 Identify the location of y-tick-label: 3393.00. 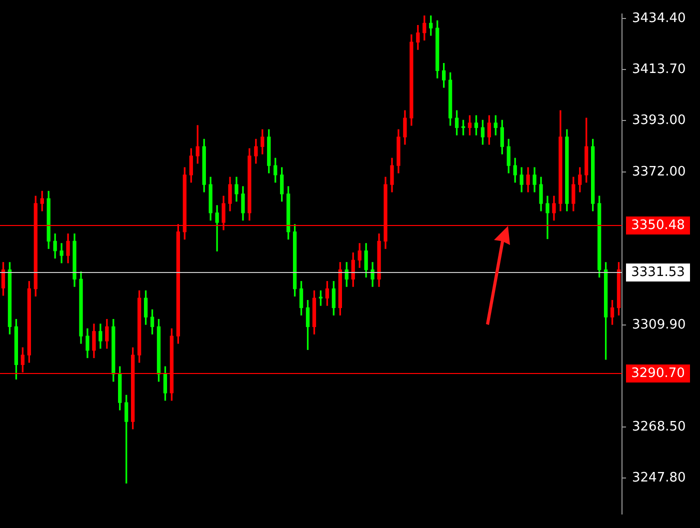
(659, 120).